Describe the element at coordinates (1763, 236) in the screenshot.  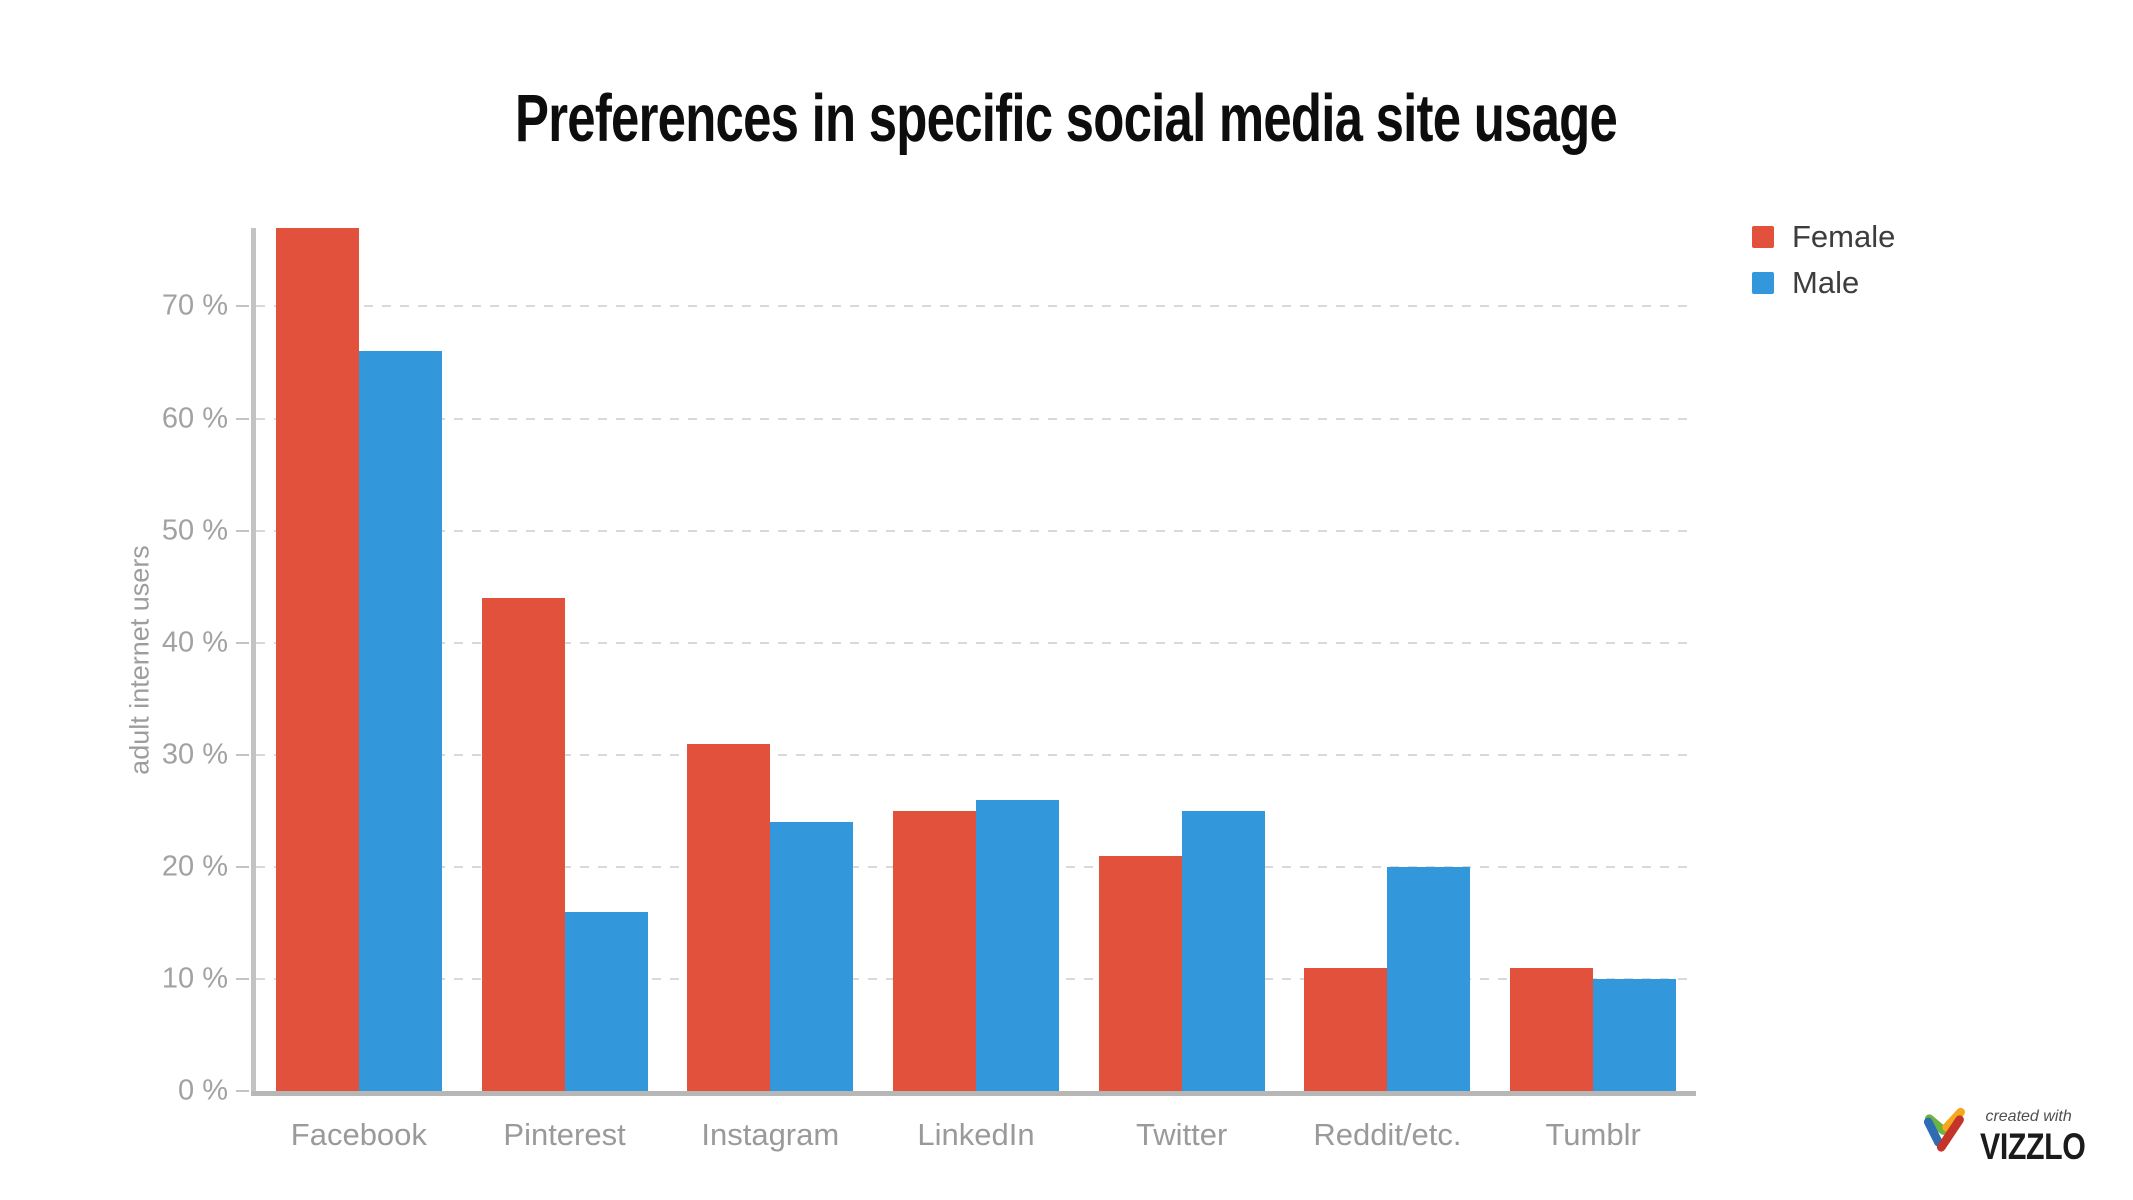
I see `female-swatch-icon` at that location.